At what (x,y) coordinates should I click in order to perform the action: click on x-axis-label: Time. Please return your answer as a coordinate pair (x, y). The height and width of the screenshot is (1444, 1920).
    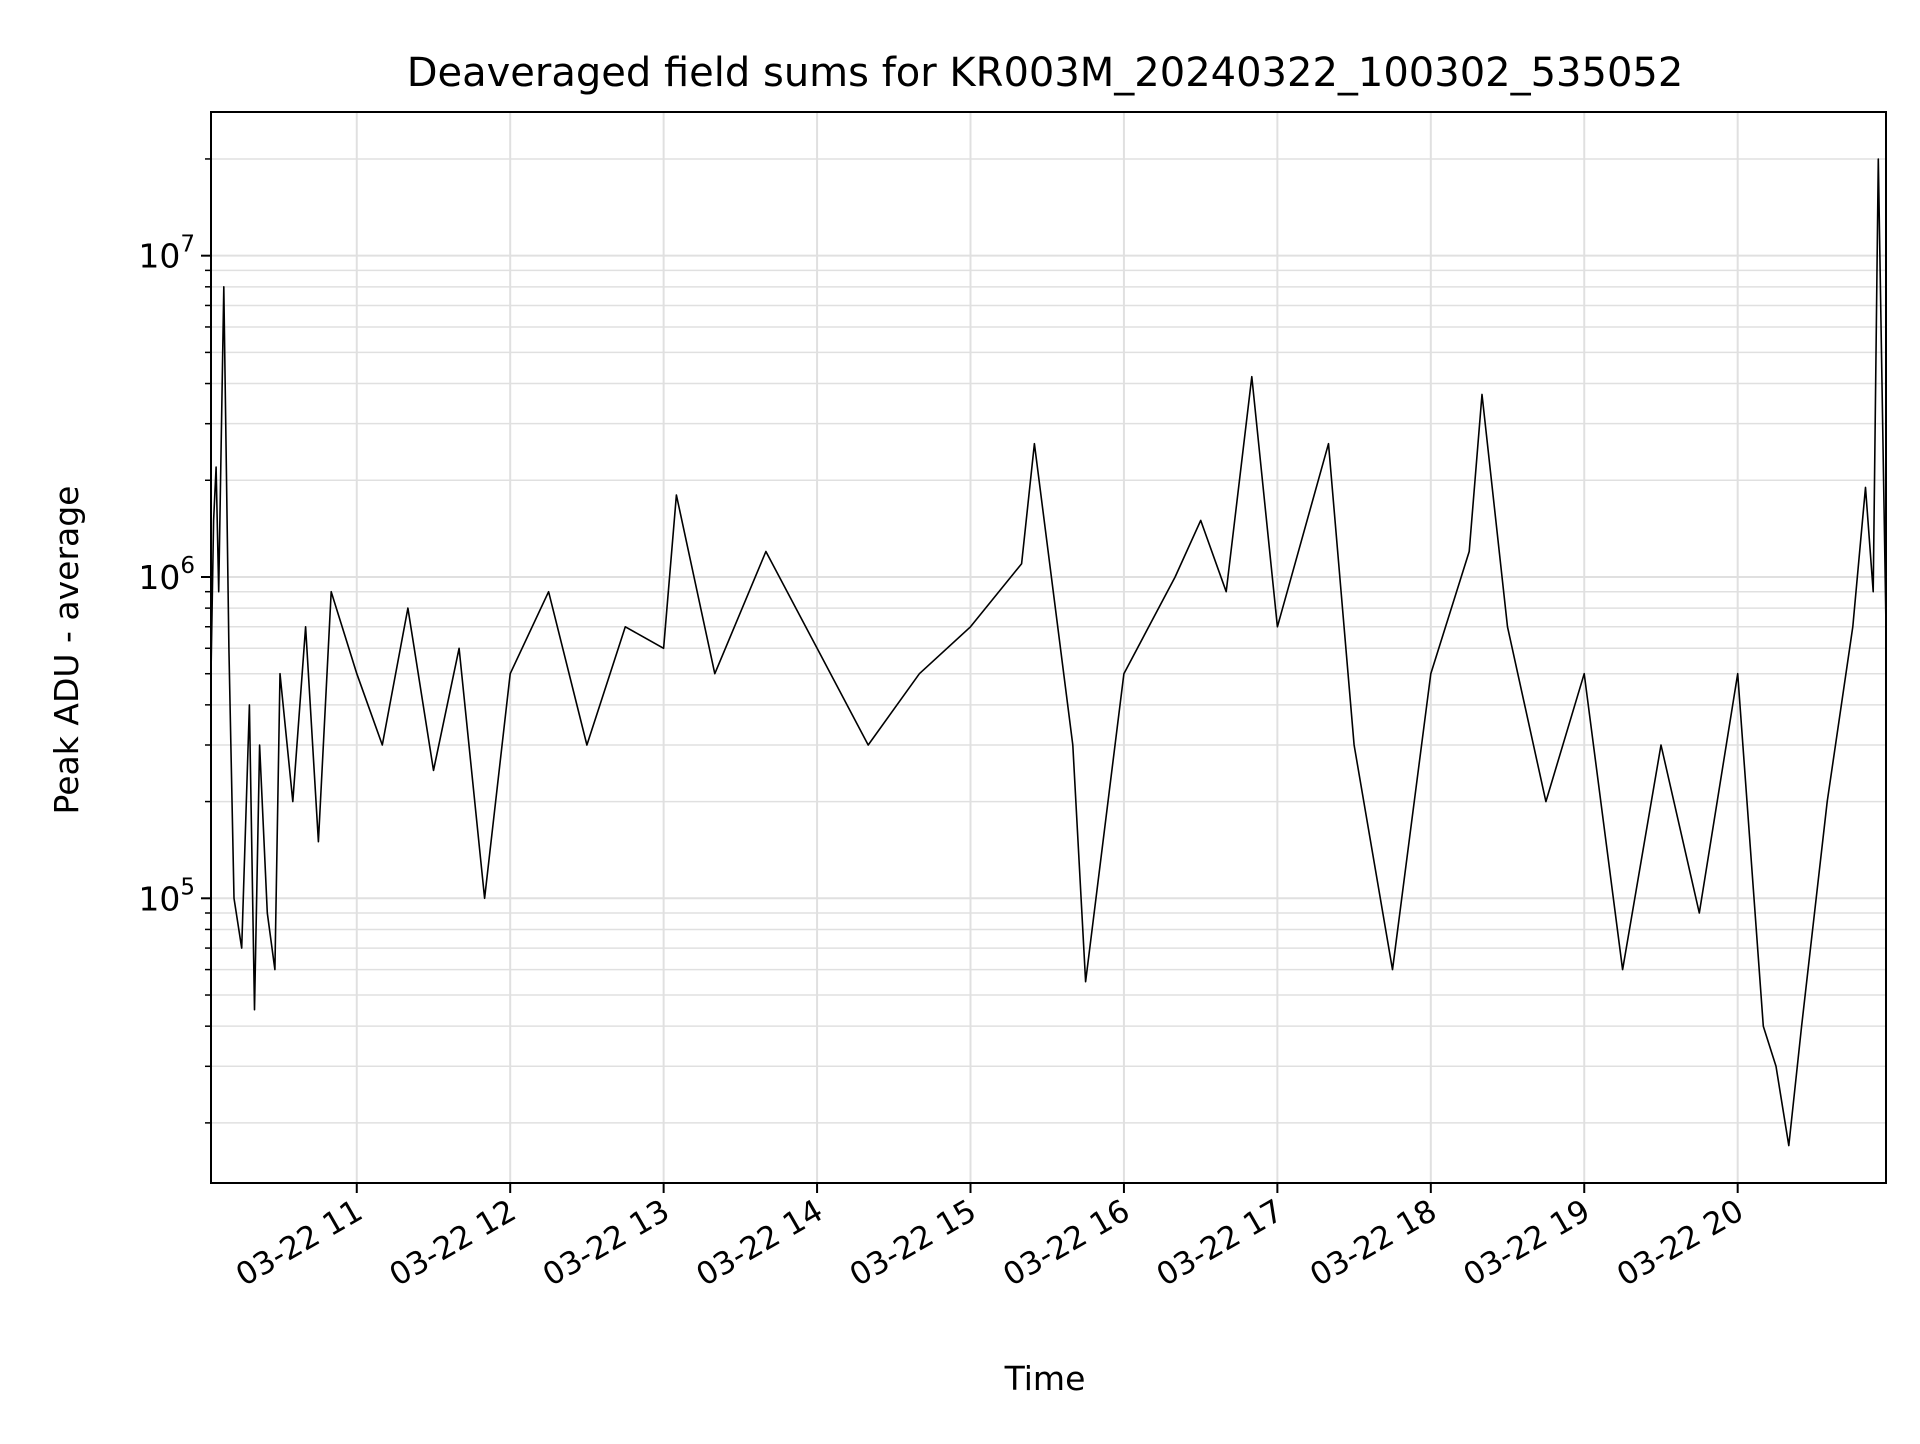
    Looking at the image, I should click on (1045, 1378).